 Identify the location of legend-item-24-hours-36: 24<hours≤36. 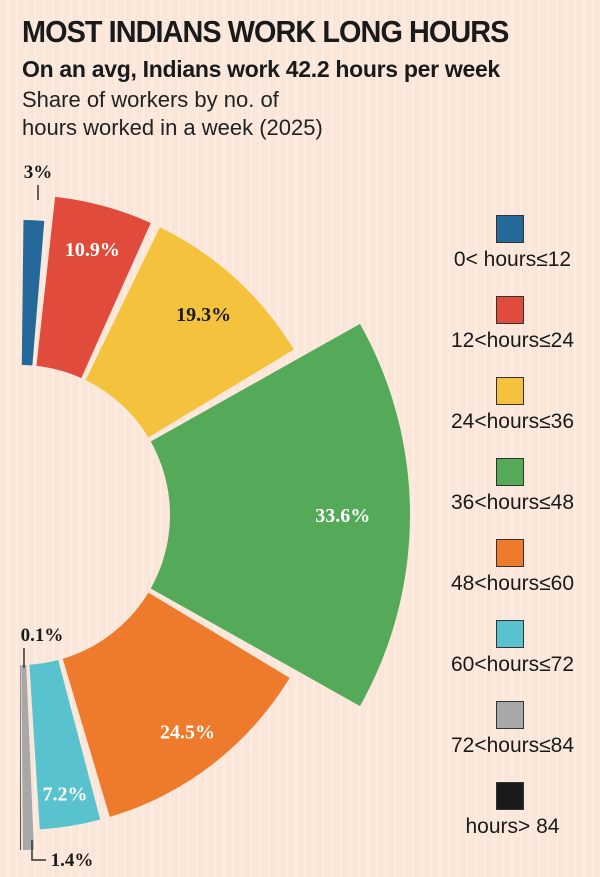
(512, 417).